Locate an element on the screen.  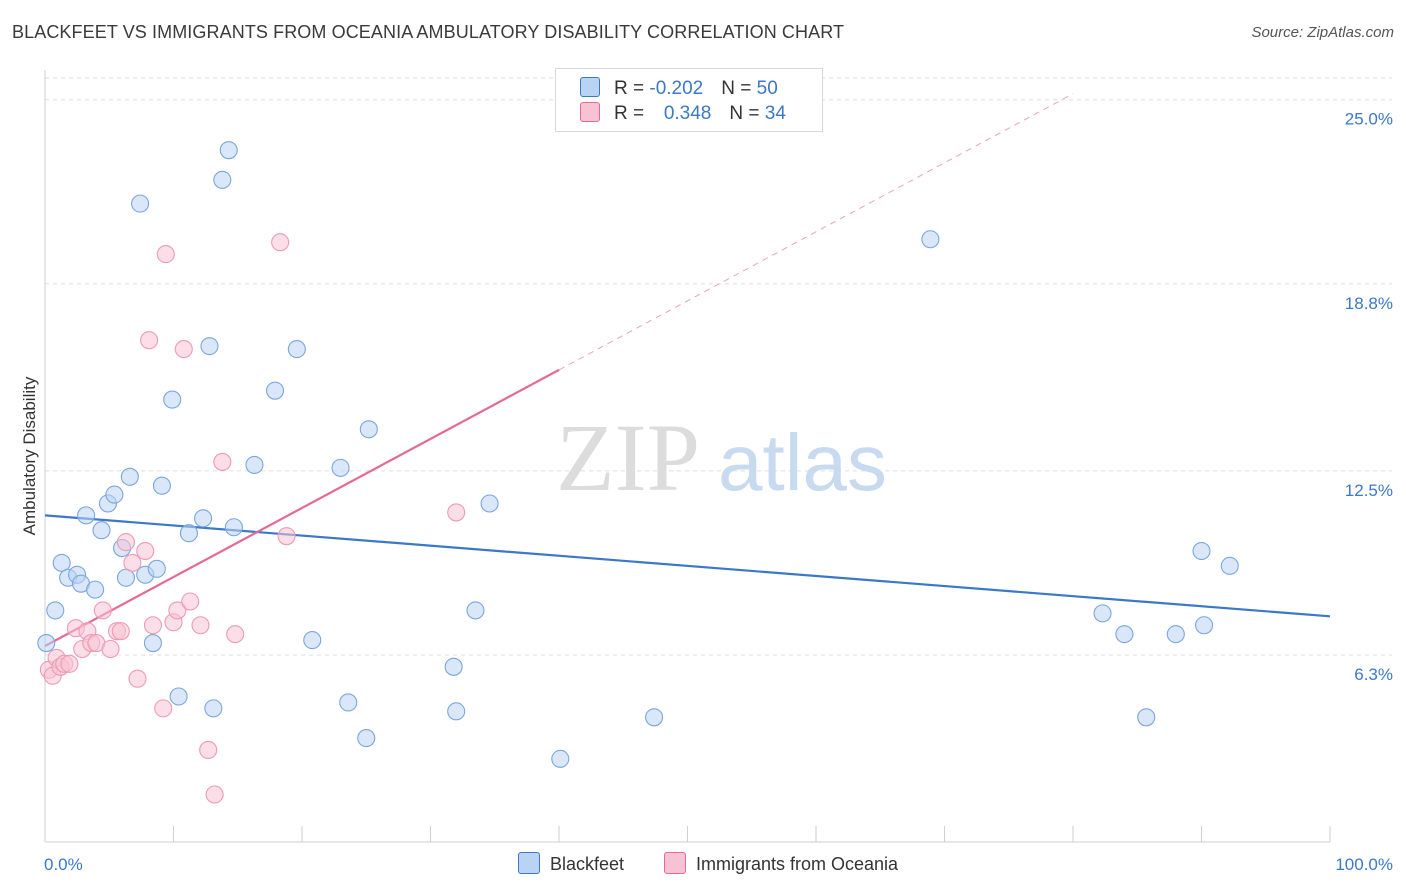
bottom-legend-label-blackfeet: Blackfeet is located at coordinates (587, 864).